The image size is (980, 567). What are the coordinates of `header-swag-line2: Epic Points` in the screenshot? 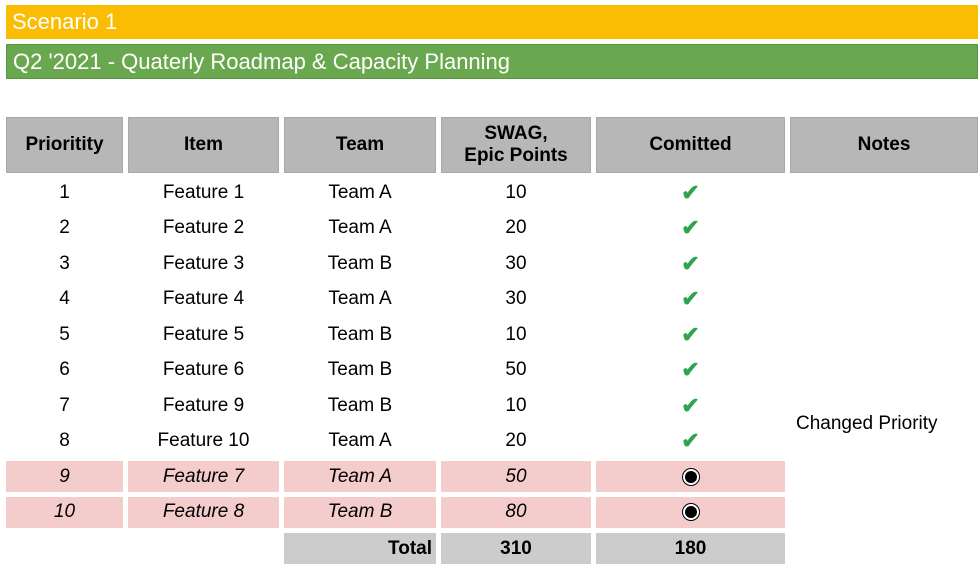 It's located at (516, 155).